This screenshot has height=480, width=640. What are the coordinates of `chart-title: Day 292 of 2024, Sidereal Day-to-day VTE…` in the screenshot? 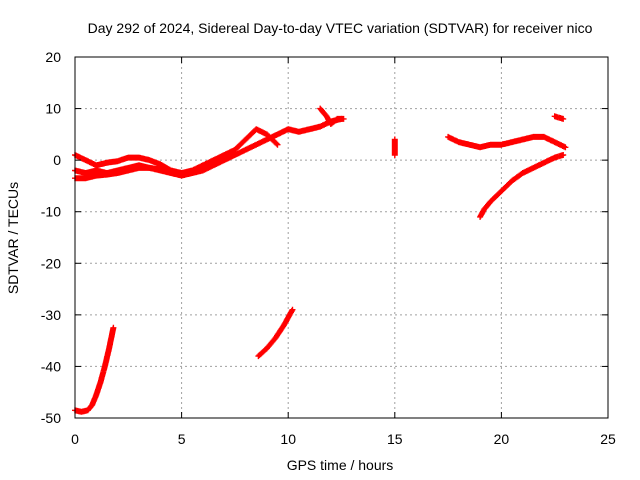 It's located at (340, 28).